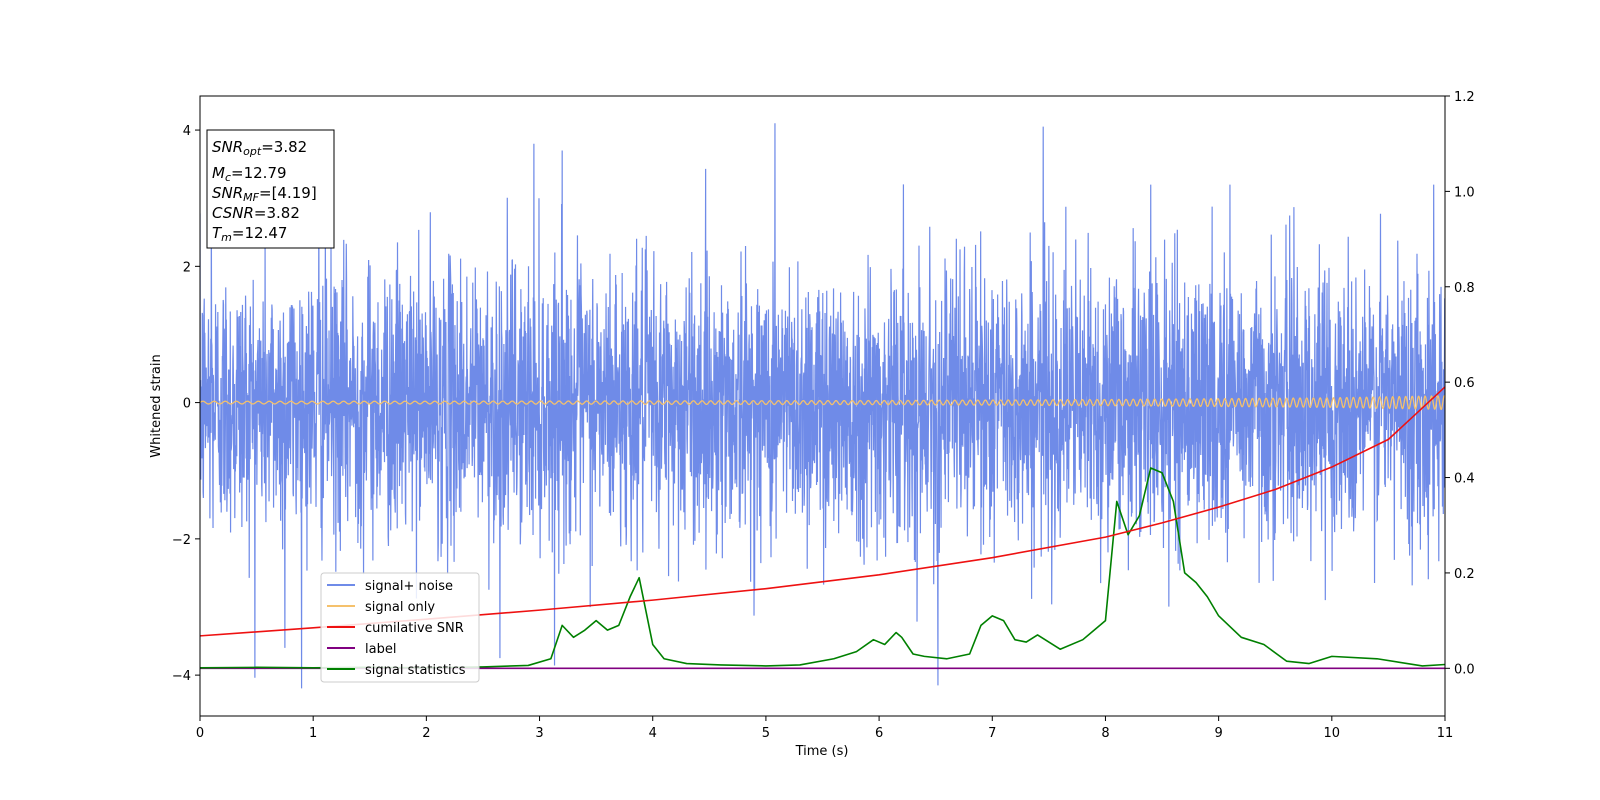  Describe the element at coordinates (426, 733) in the screenshot. I see `x-tick-label: 2` at that location.